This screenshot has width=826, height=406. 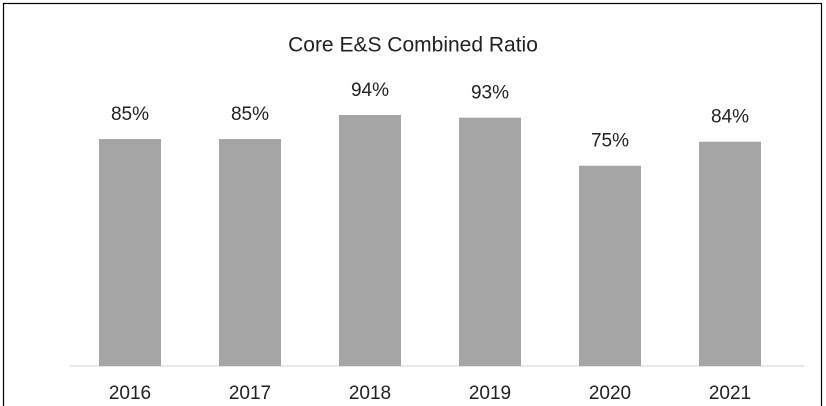 I want to click on data-label: 93%, so click(x=490, y=93).